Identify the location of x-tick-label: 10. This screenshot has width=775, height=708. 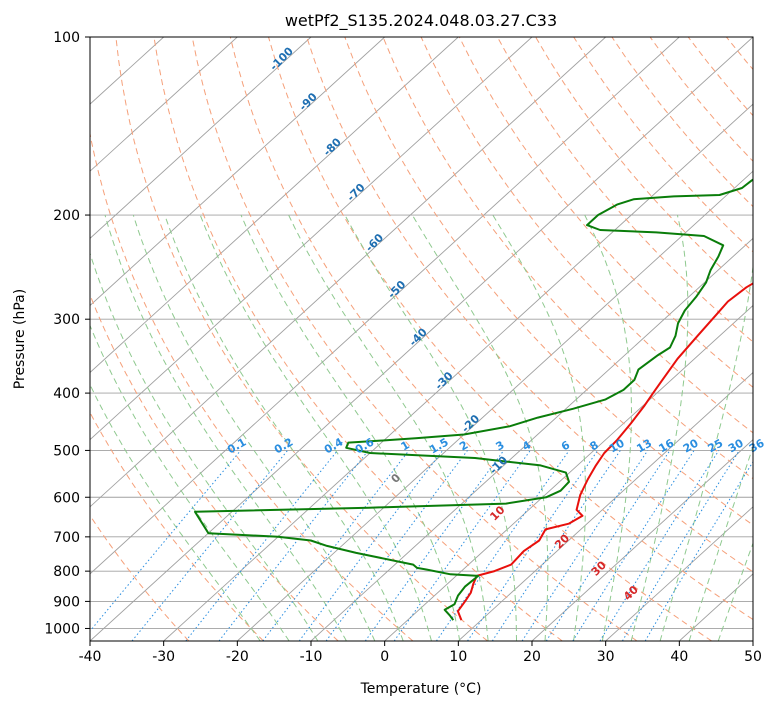
(458, 657).